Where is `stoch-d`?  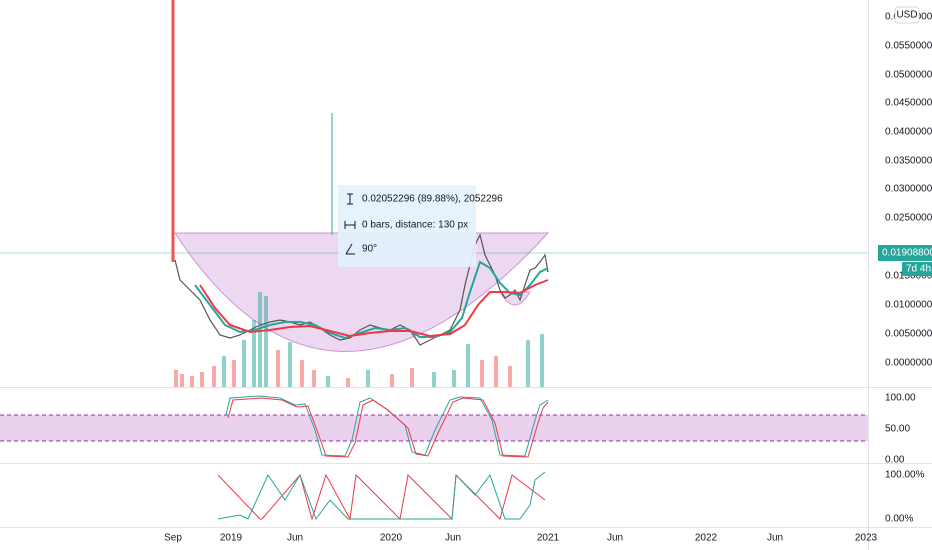
stoch-d is located at coordinates (388, 427).